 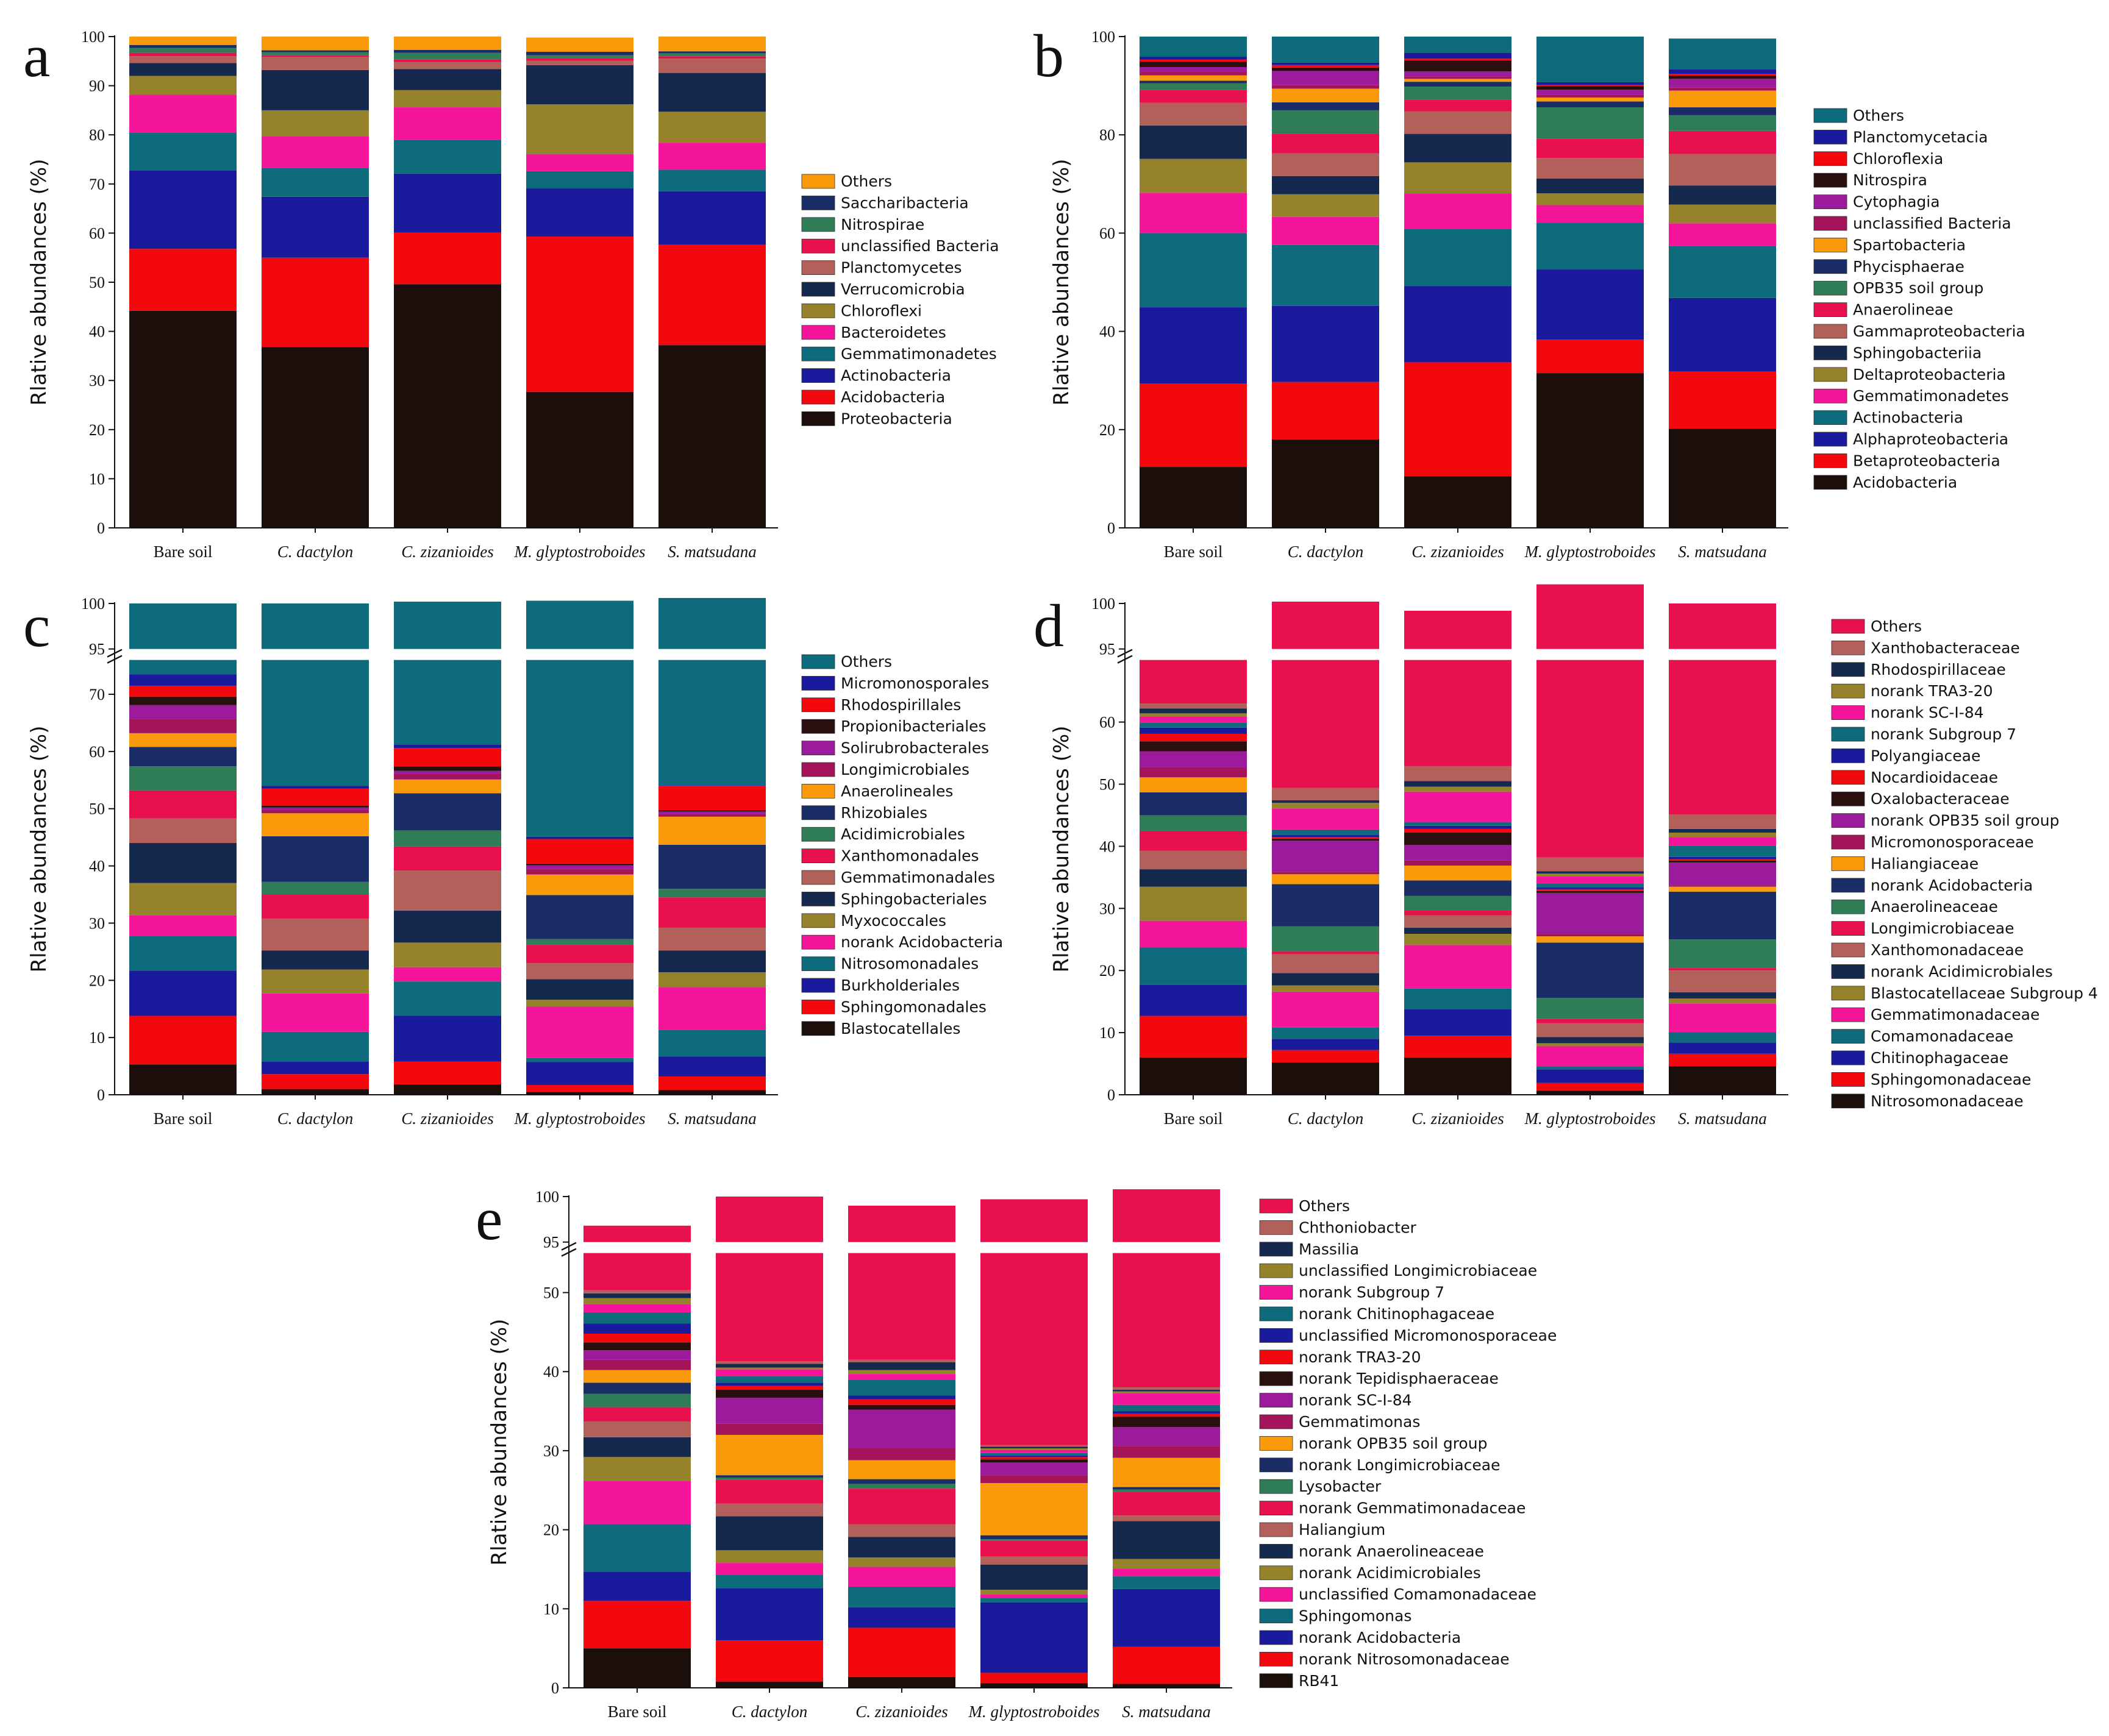 I want to click on bar-segment-planctomycetes-m-glyptostroboides, so click(x=579, y=62).